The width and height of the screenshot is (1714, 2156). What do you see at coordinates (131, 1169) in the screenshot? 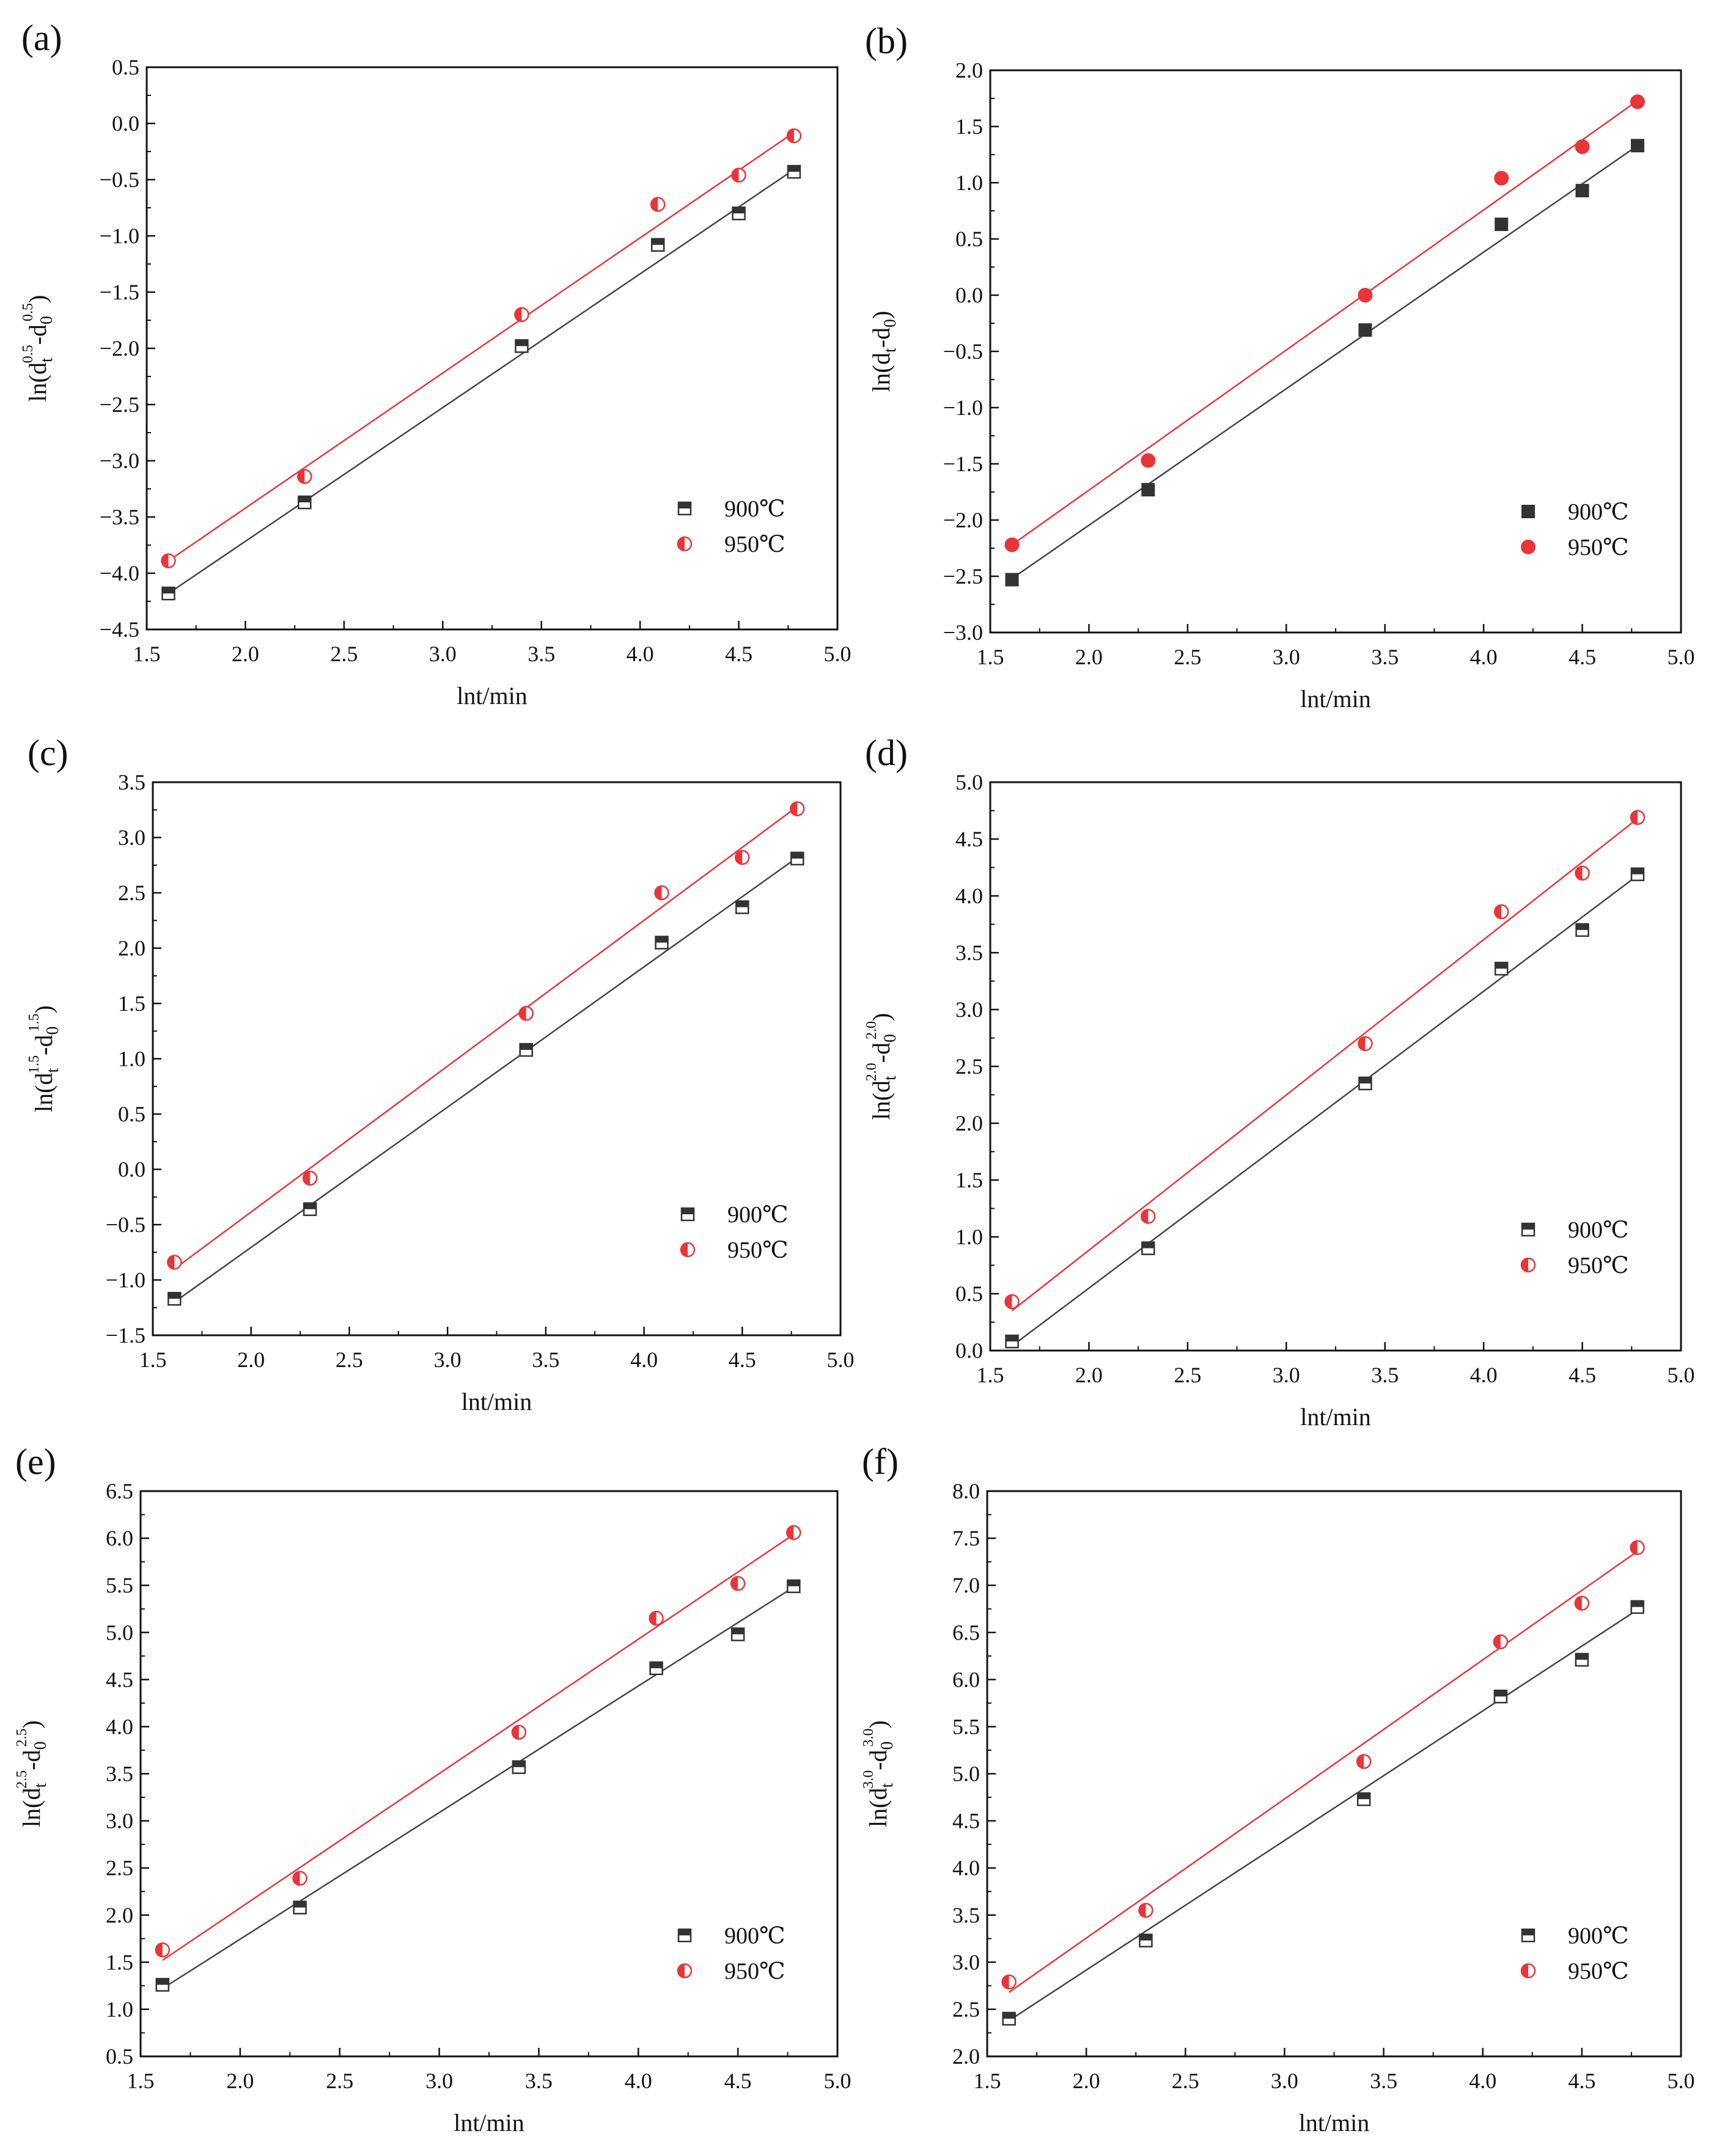
I see `y-tick-label: 0.0` at bounding box center [131, 1169].